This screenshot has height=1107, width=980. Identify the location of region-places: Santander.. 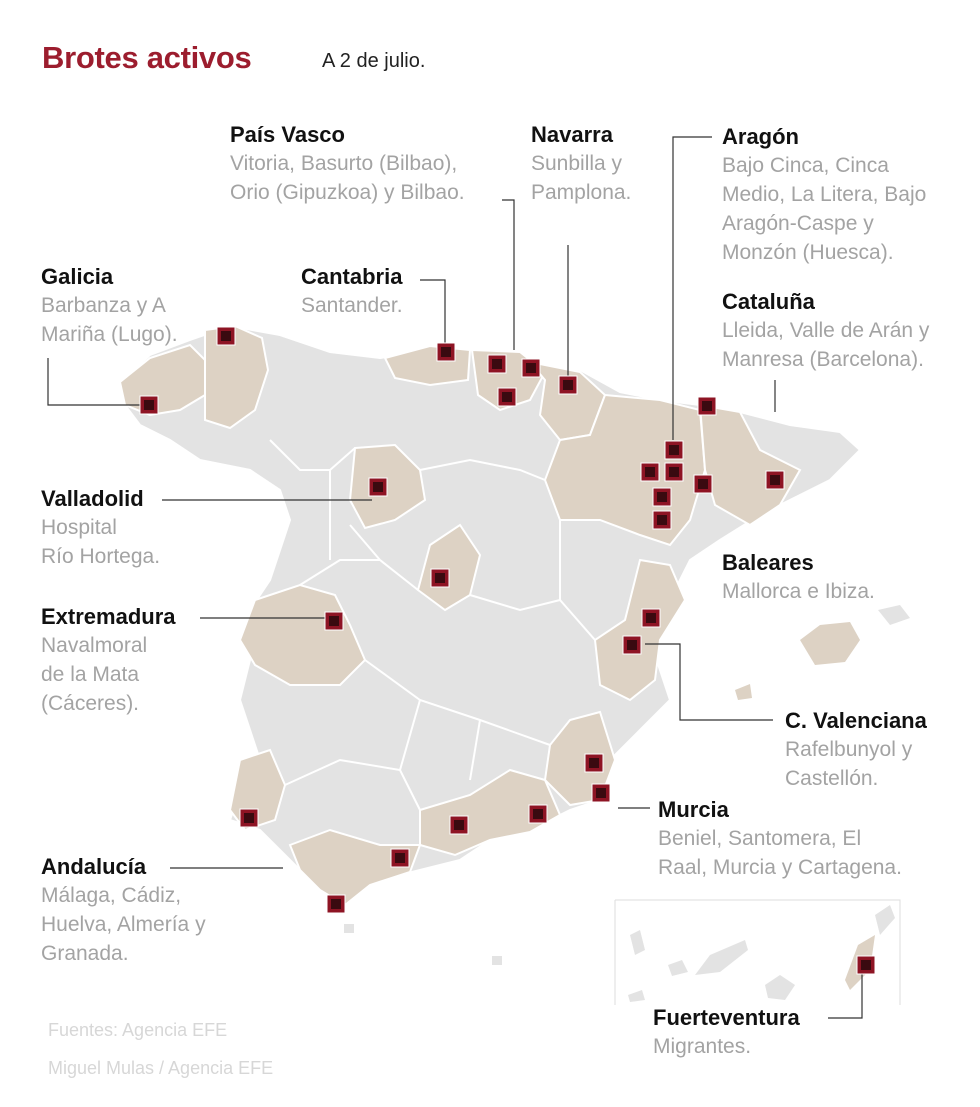
(352, 305).